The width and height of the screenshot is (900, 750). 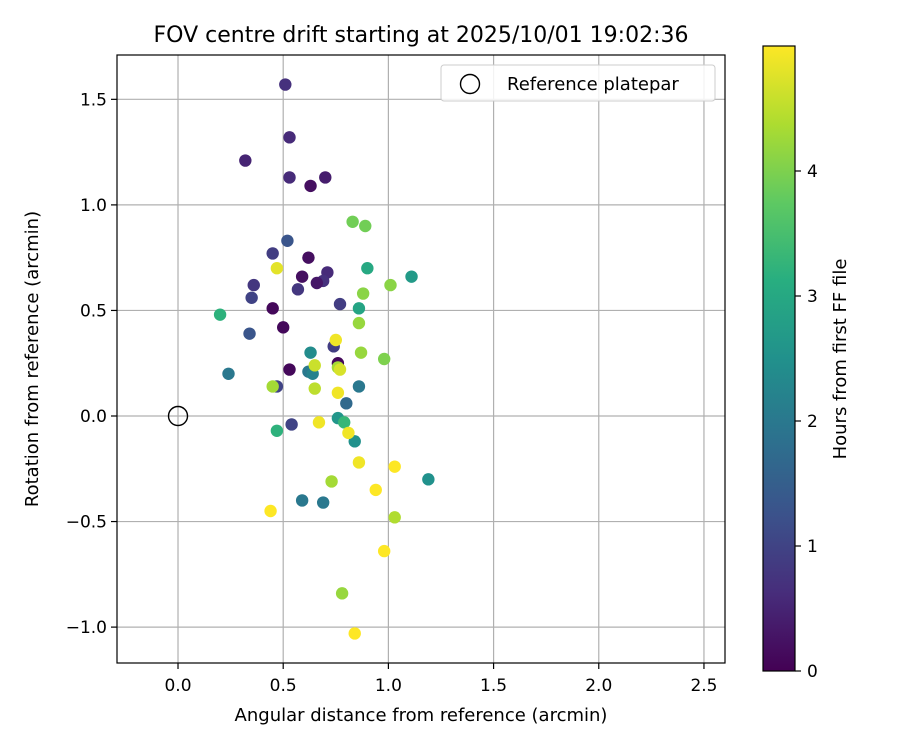 What do you see at coordinates (593, 84) in the screenshot?
I see `legend-label: Reference platepar` at bounding box center [593, 84].